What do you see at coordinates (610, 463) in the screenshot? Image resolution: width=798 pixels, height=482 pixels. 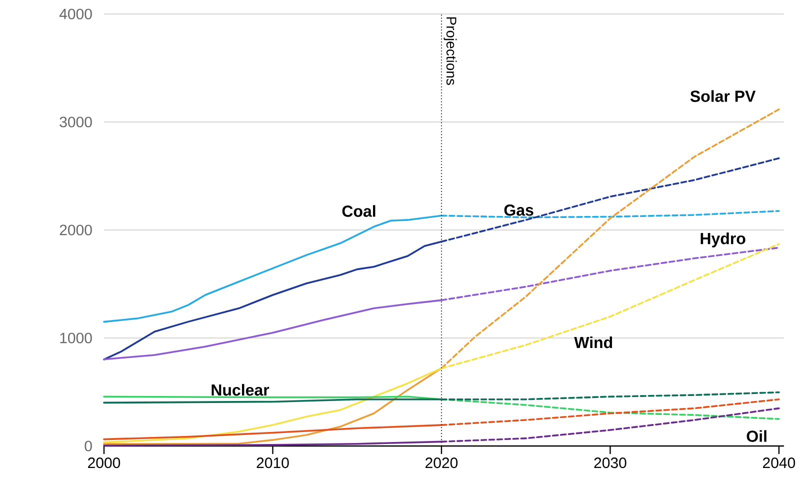 I see `x-tick-label: 2030` at bounding box center [610, 463].